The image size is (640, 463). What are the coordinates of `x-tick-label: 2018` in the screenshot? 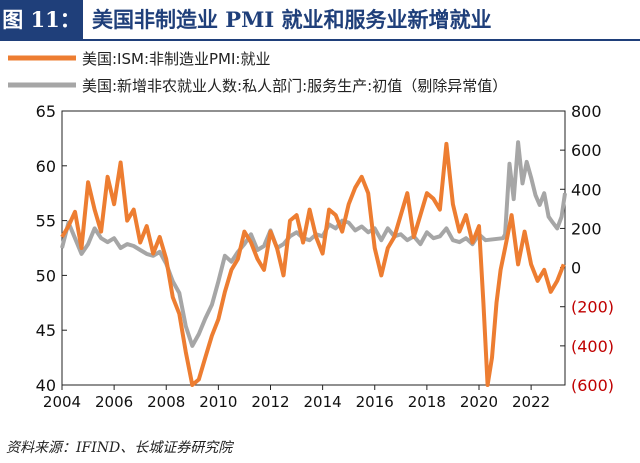 It's located at (427, 402).